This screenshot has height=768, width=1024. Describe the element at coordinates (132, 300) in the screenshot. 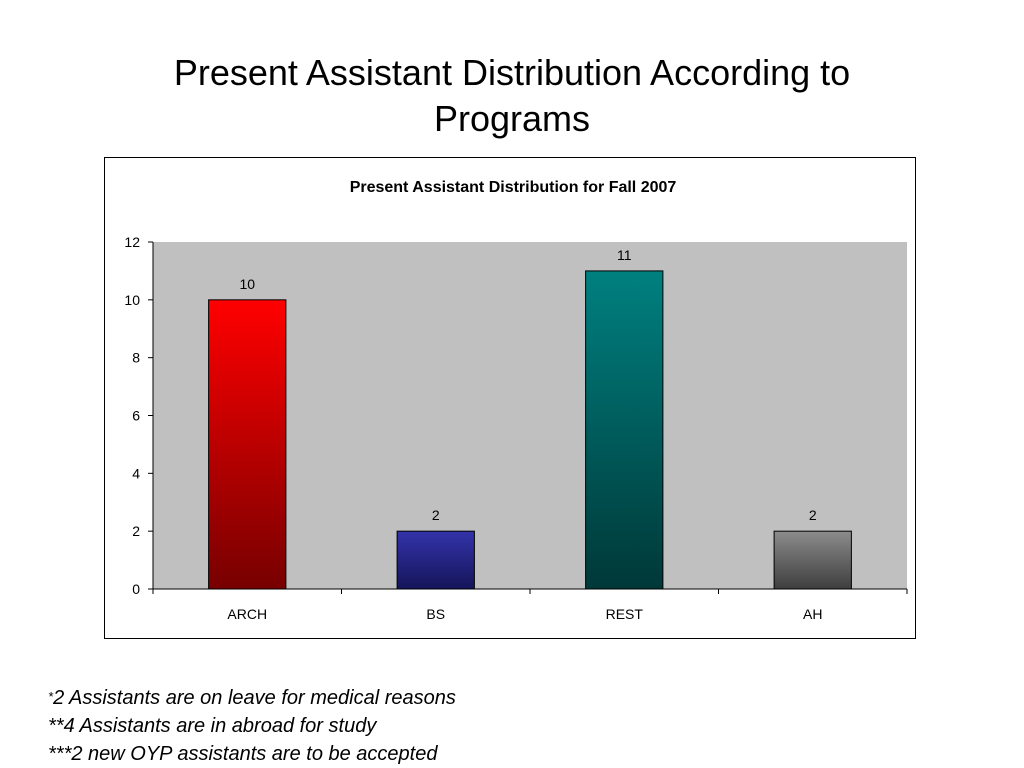

I see `y-tick-label-10: 10` at that location.